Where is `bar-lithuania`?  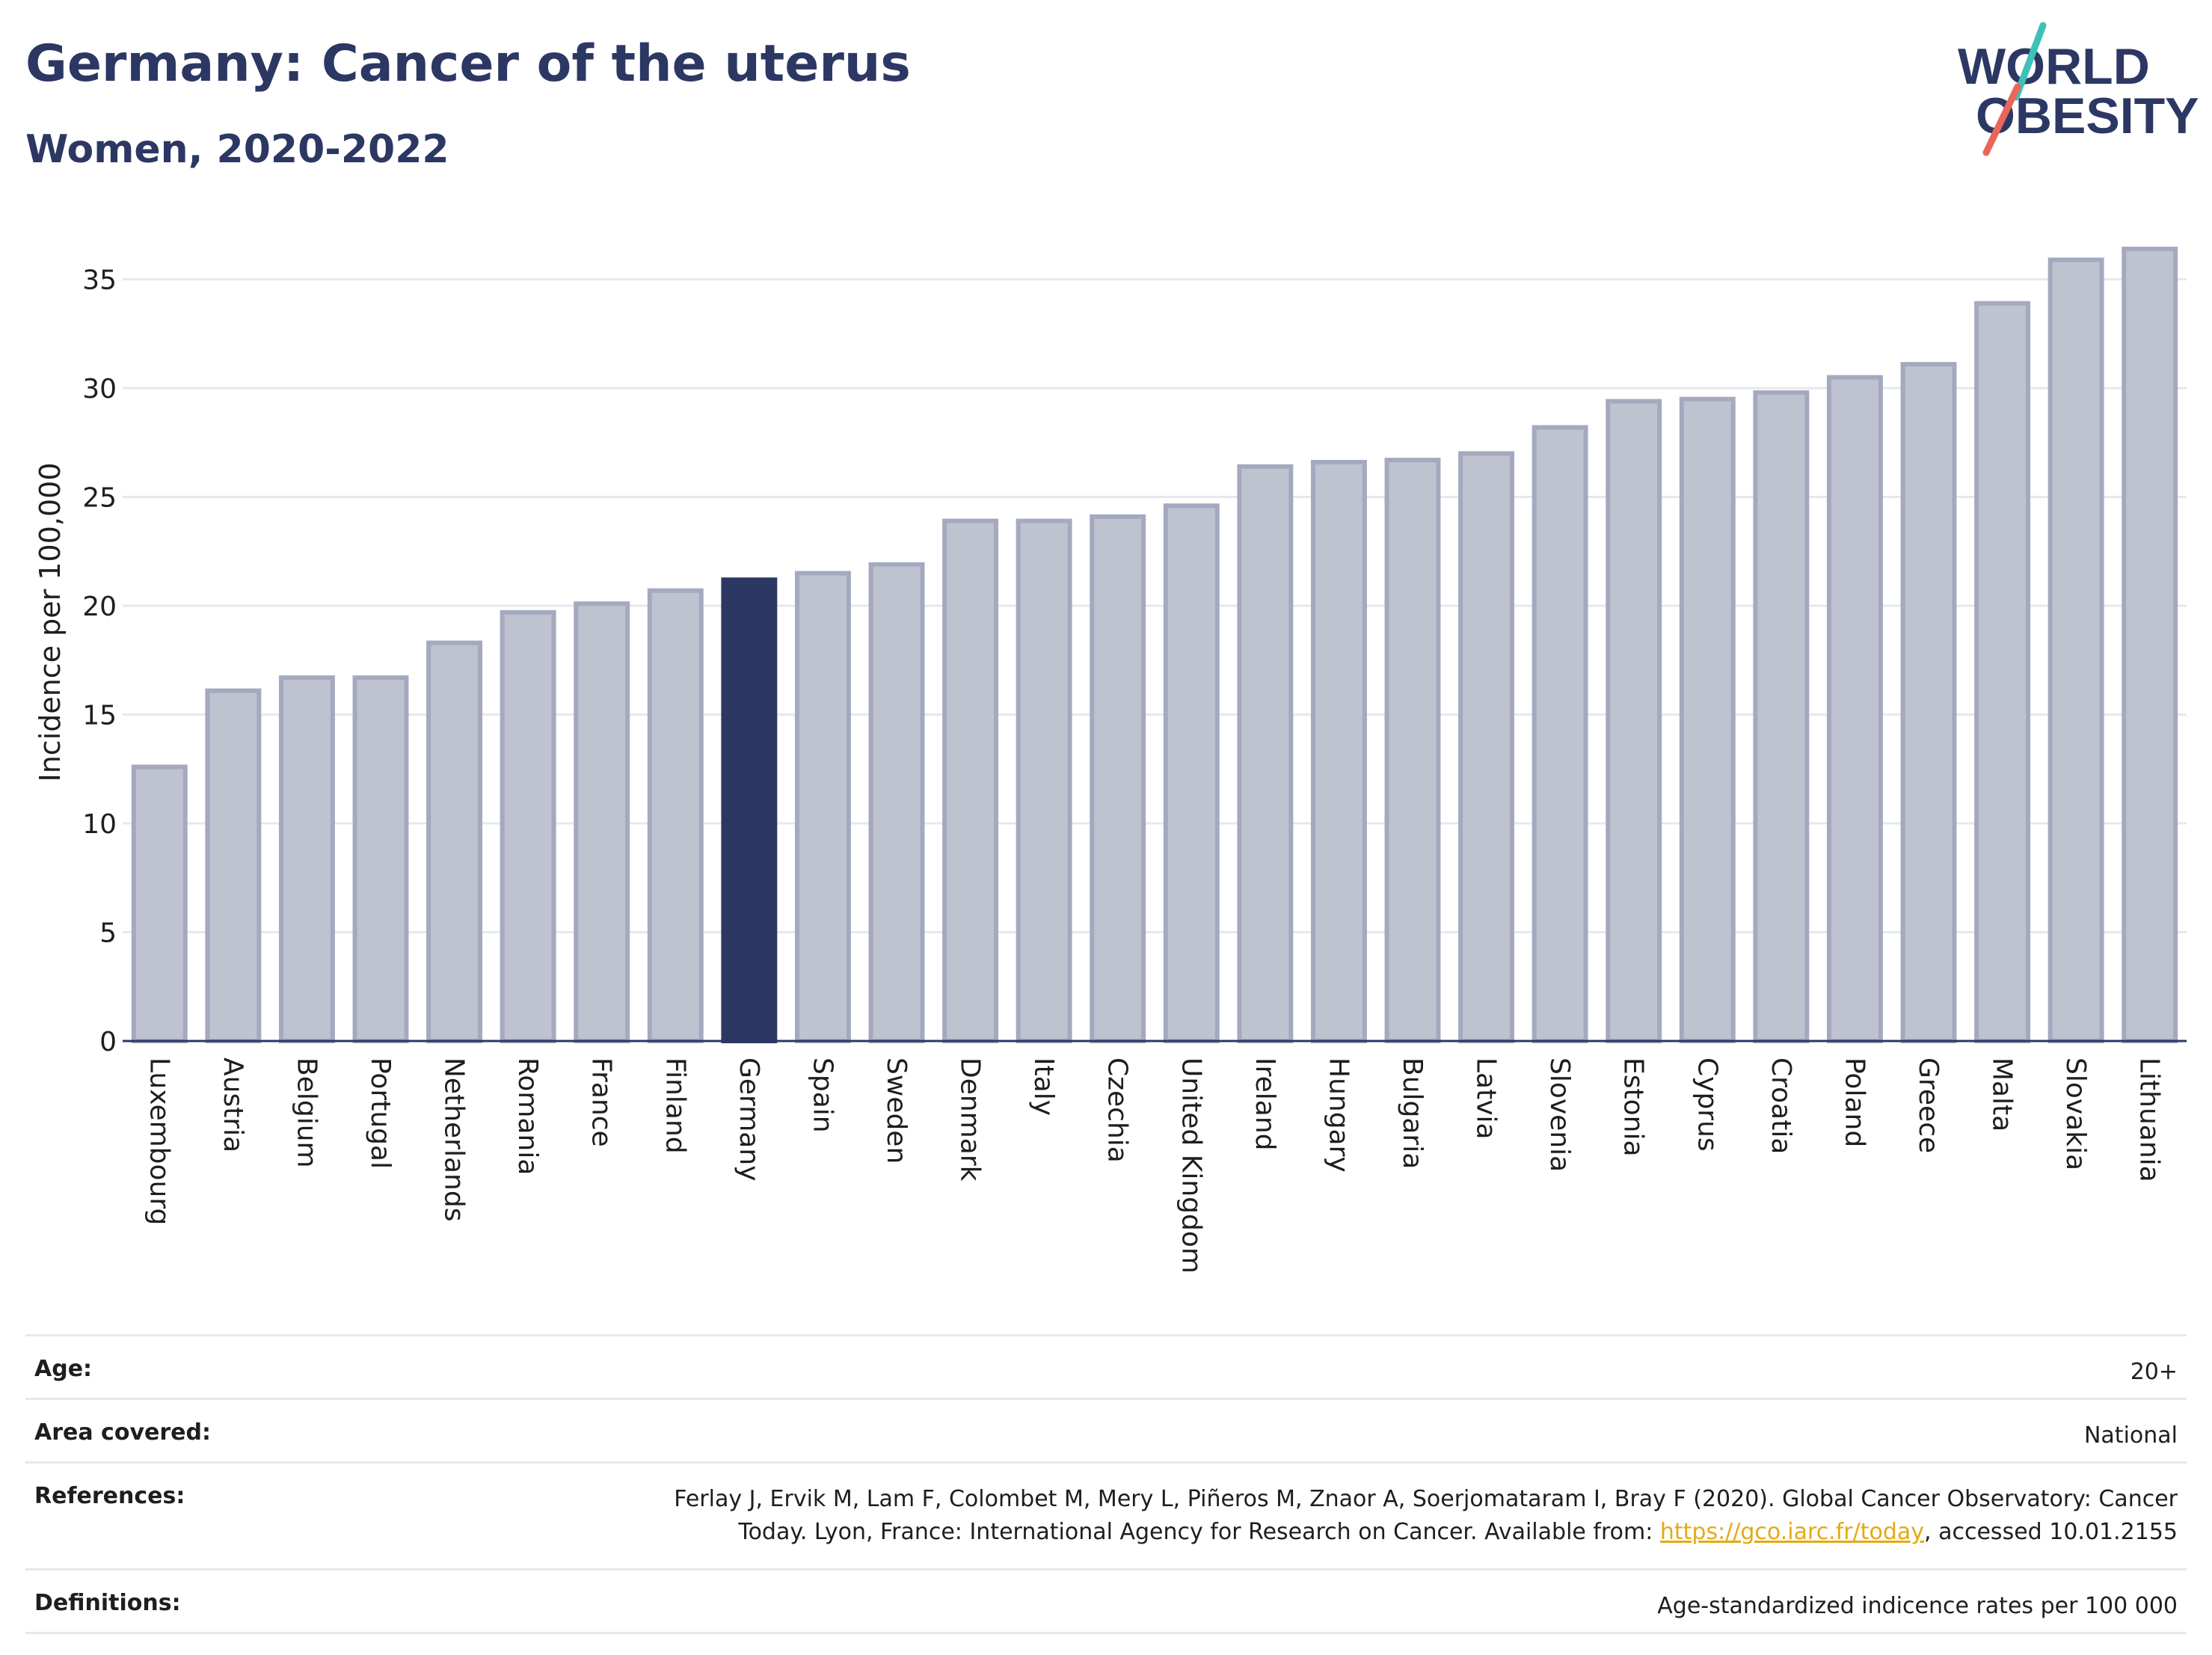
bar-lithuania is located at coordinates (2150, 645).